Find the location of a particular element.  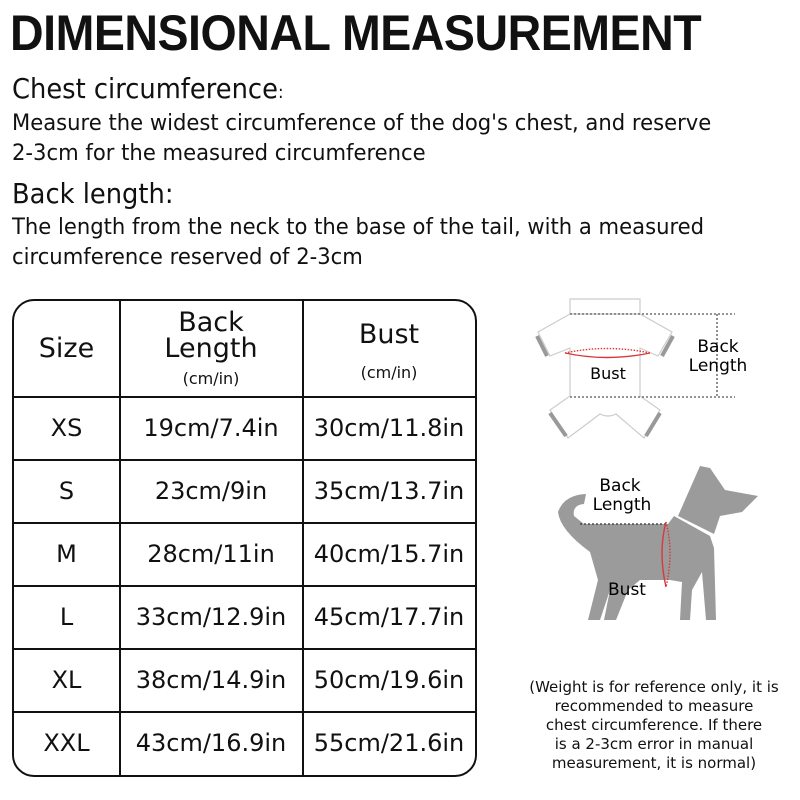

note-line: measurement, it is normal) is located at coordinates (654, 763).